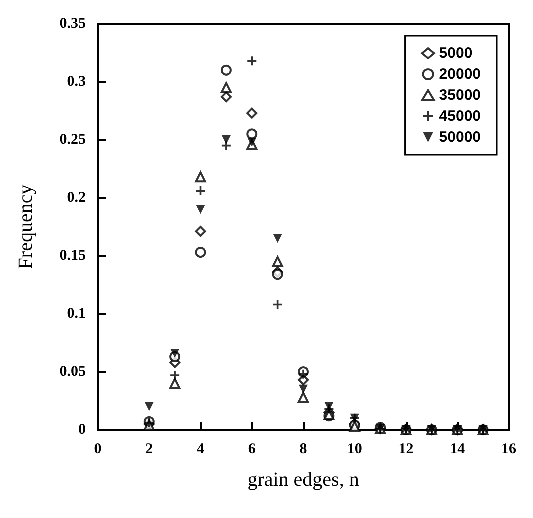 Image resolution: width=533 pixels, height=518 pixels. What do you see at coordinates (82, 430) in the screenshot?
I see `y-tick-label: 0` at bounding box center [82, 430].